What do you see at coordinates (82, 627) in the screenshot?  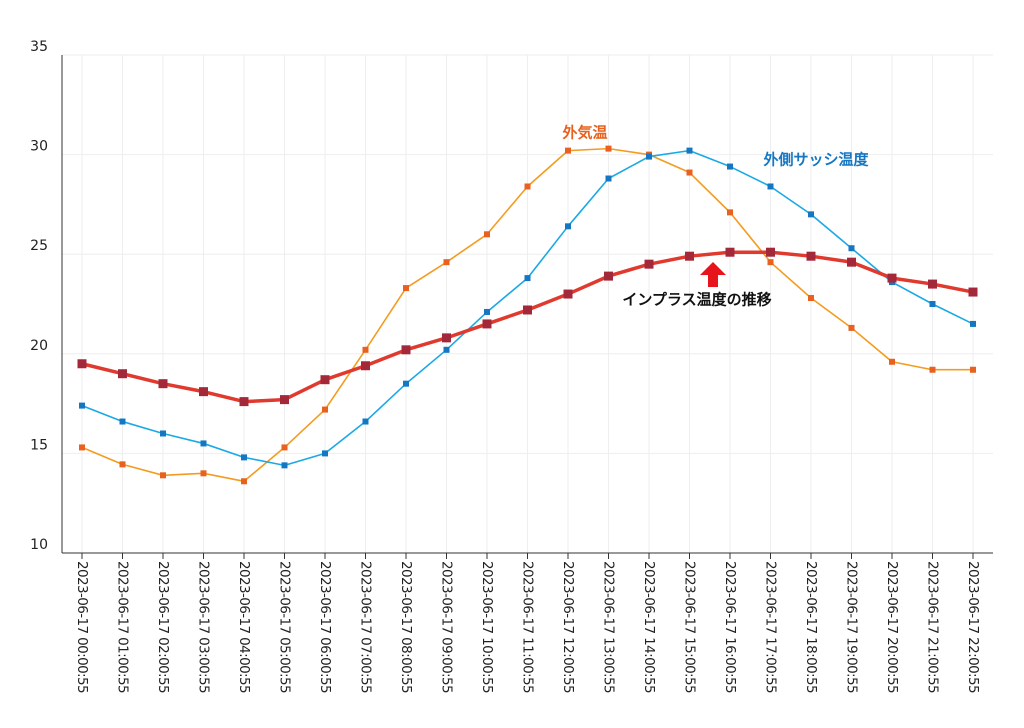 I see `x-tick-label: 2023-06-17 00:00:55` at bounding box center [82, 627].